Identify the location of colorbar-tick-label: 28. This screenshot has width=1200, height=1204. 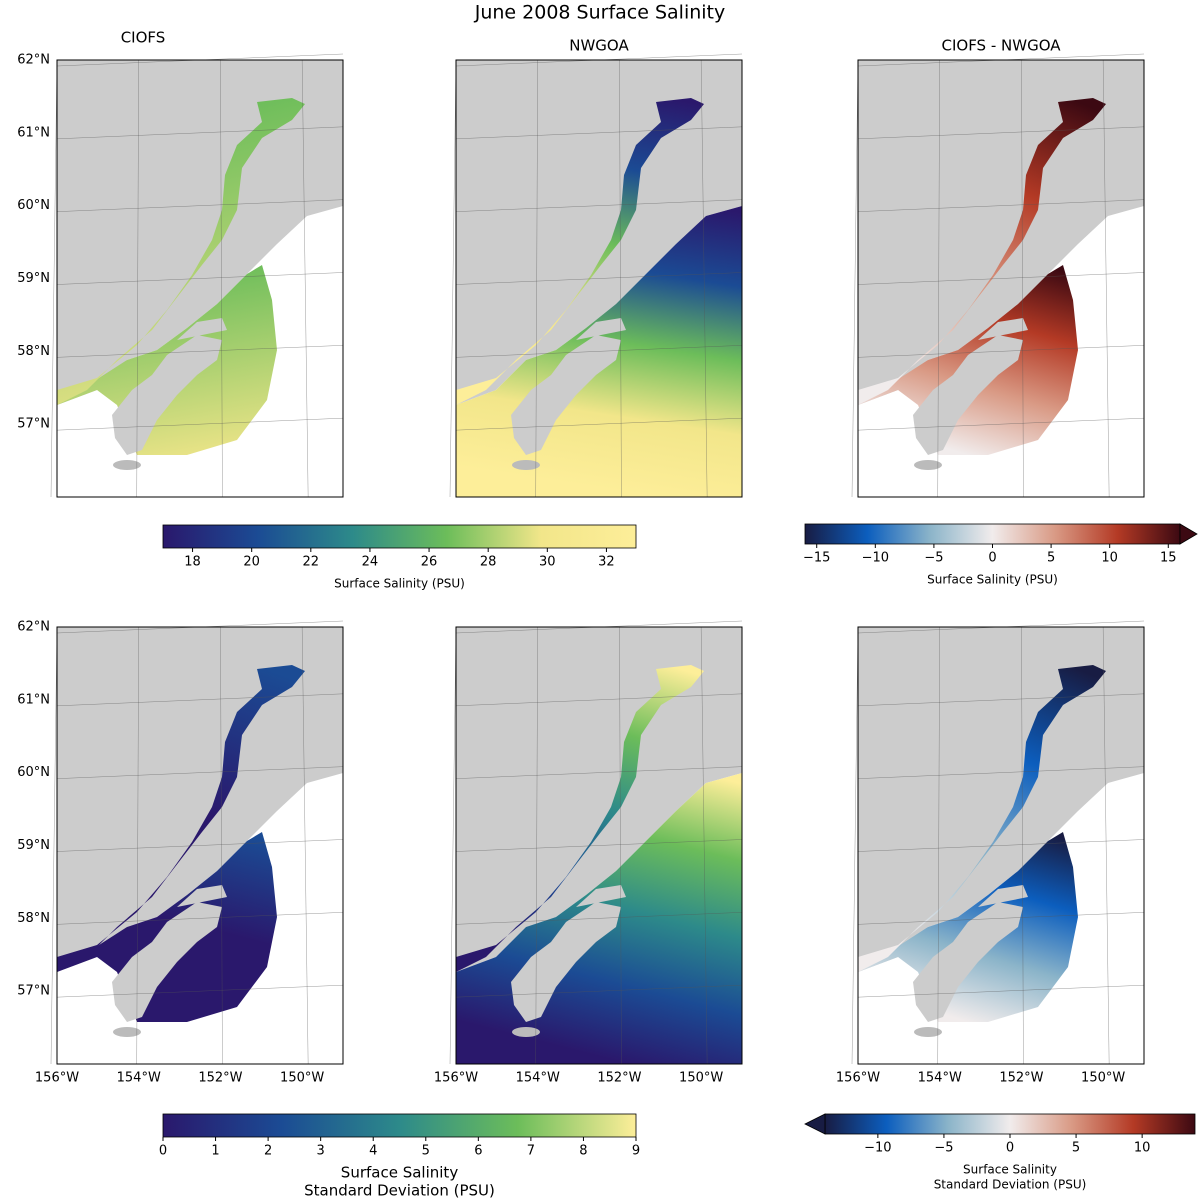
(488, 562).